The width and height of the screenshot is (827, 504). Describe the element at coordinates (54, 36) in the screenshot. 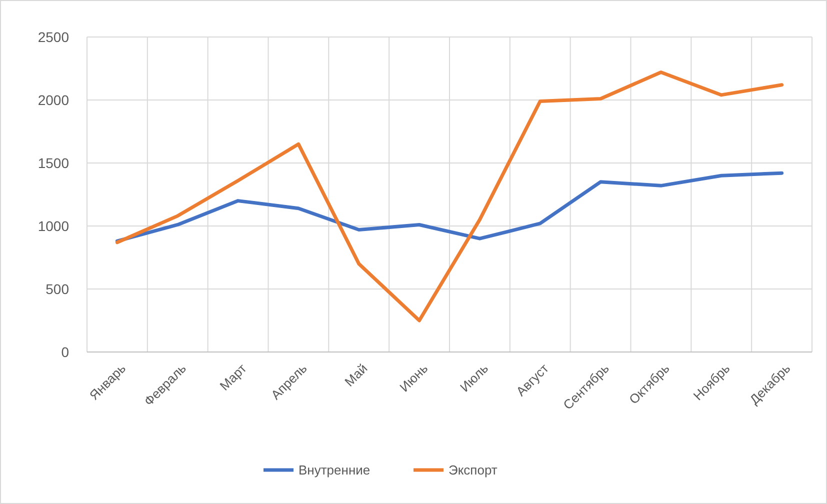

I see `y-tick-label: 2500` at that location.